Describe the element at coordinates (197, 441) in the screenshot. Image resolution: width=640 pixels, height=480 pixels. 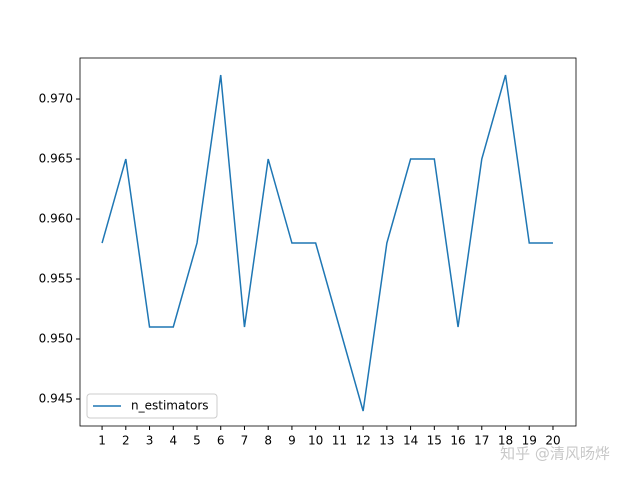
I see `x-tick-label: 5` at that location.